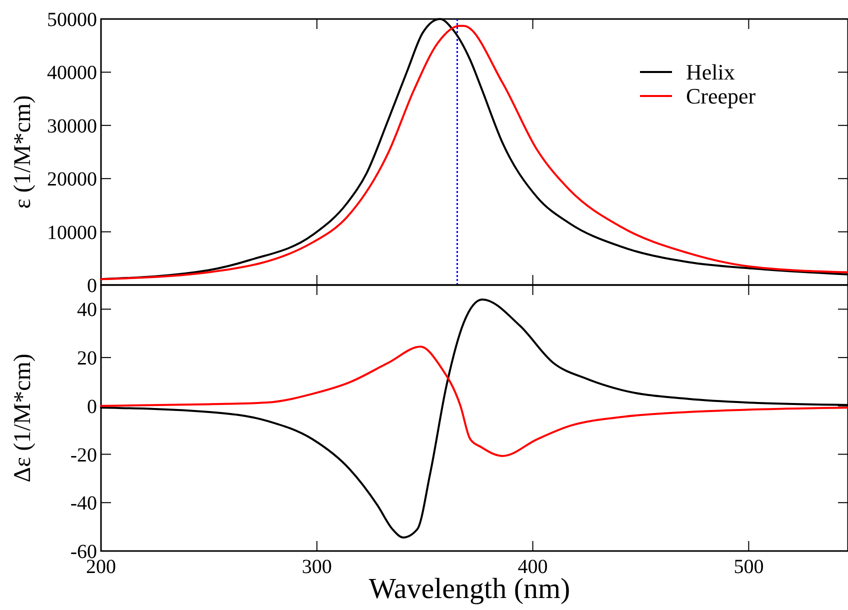  Describe the element at coordinates (72, 179) in the screenshot. I see `y-tick-label: 20000` at that location.